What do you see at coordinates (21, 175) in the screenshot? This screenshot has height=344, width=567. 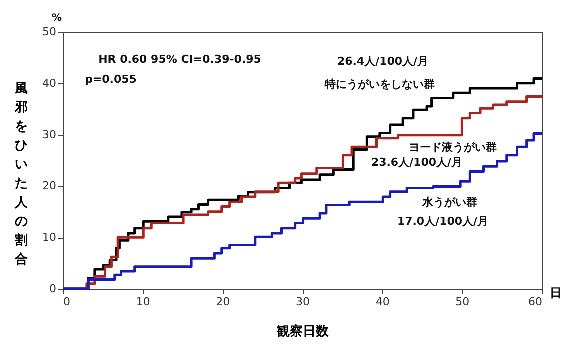 I see `text: 風邪をひいた人の割合` at bounding box center [21, 175].